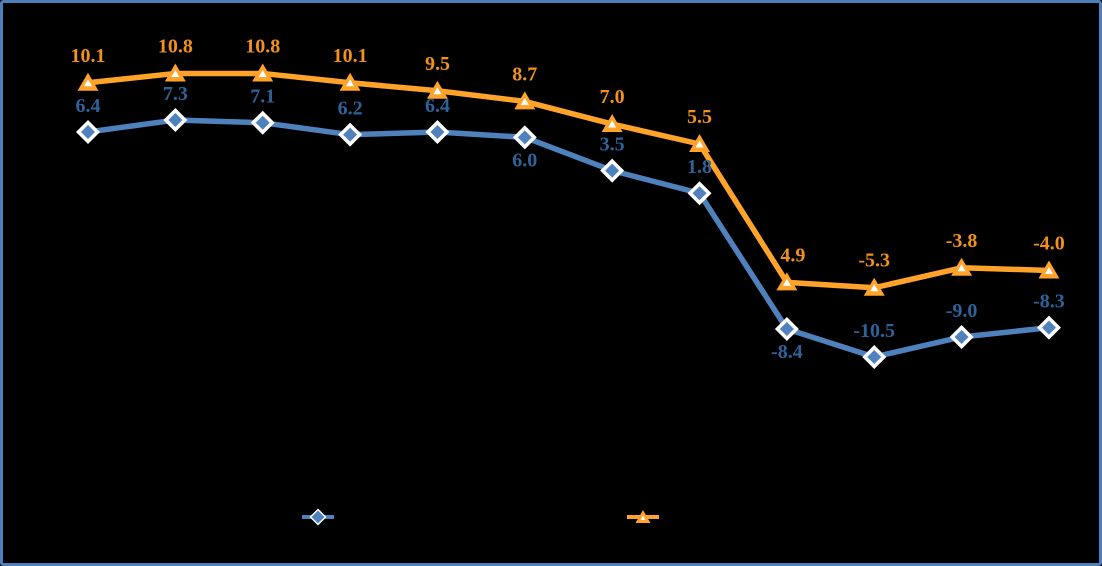 This screenshot has height=566, width=1102. What do you see at coordinates (524, 74) in the screenshot?
I see `orange-triangle-series-data-label: 8.7` at bounding box center [524, 74].